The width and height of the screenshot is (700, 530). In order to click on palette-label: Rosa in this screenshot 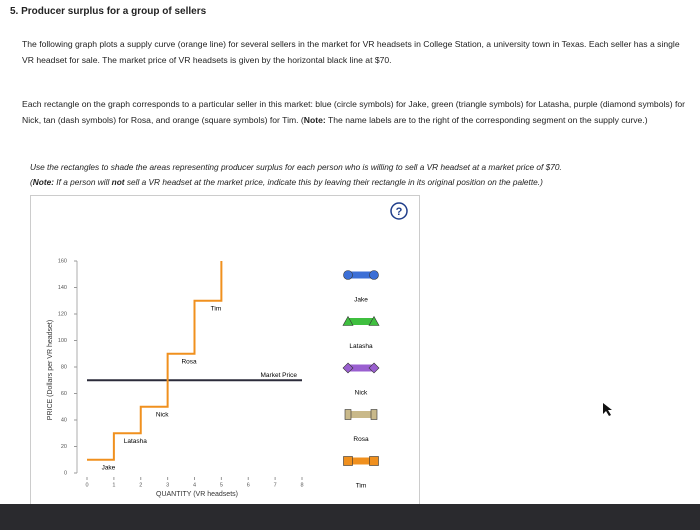, I will do `click(361, 439)`.